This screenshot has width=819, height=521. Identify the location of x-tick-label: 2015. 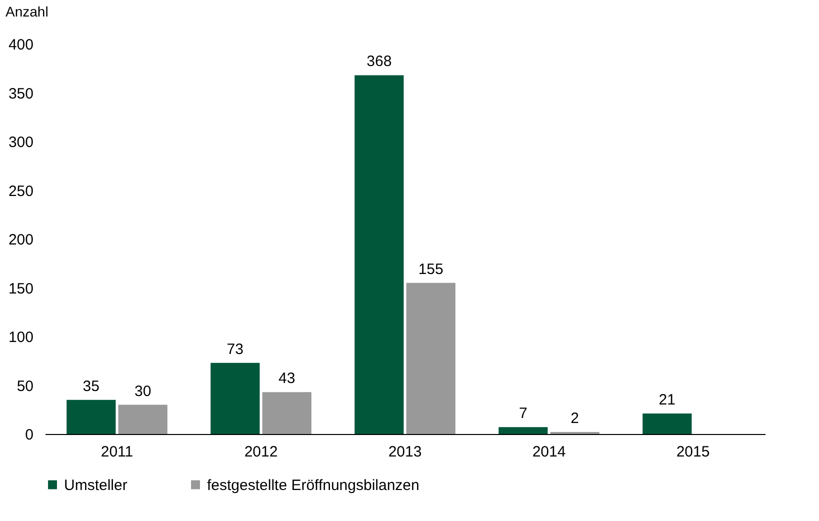
(693, 452).